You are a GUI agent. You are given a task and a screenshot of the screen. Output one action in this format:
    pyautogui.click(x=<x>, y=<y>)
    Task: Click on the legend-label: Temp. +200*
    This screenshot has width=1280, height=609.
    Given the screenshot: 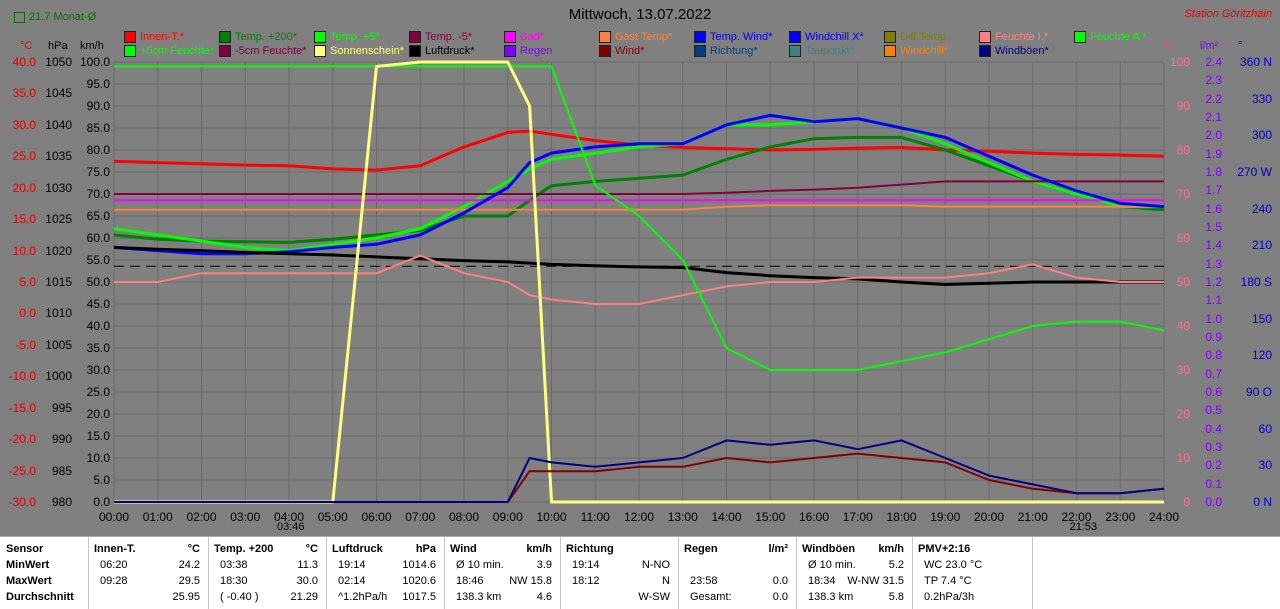 What is the action you would take?
    pyautogui.click(x=266, y=37)
    